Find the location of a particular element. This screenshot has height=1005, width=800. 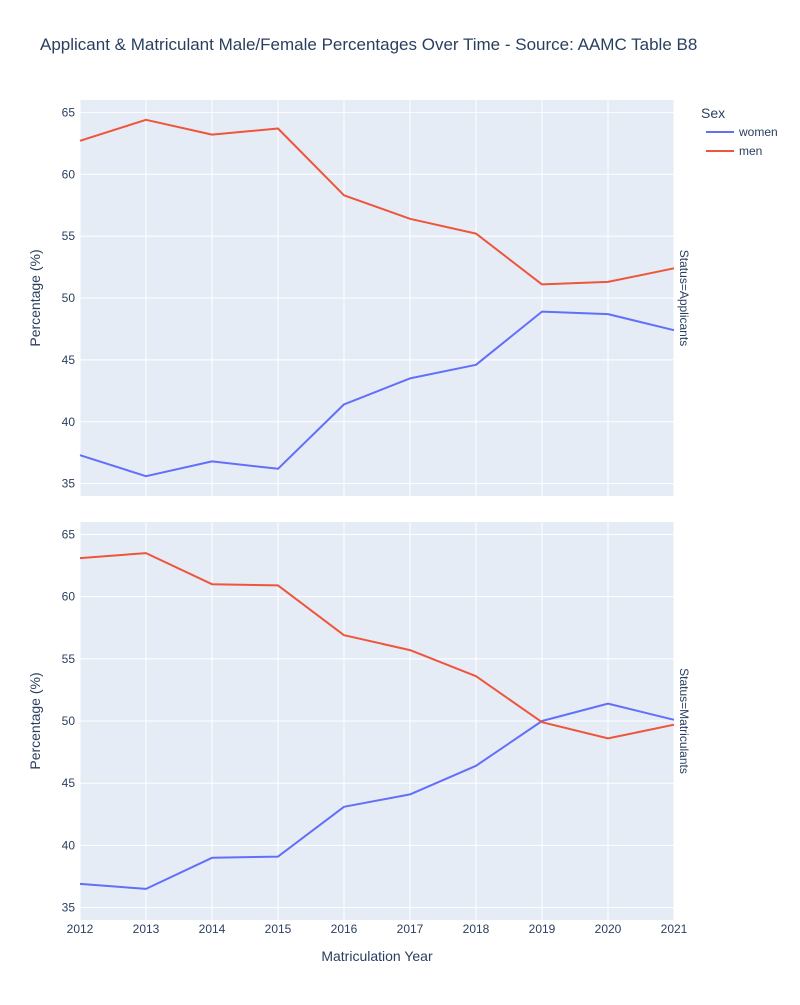

x-axis-title: Matriculation Year is located at coordinates (377, 956).